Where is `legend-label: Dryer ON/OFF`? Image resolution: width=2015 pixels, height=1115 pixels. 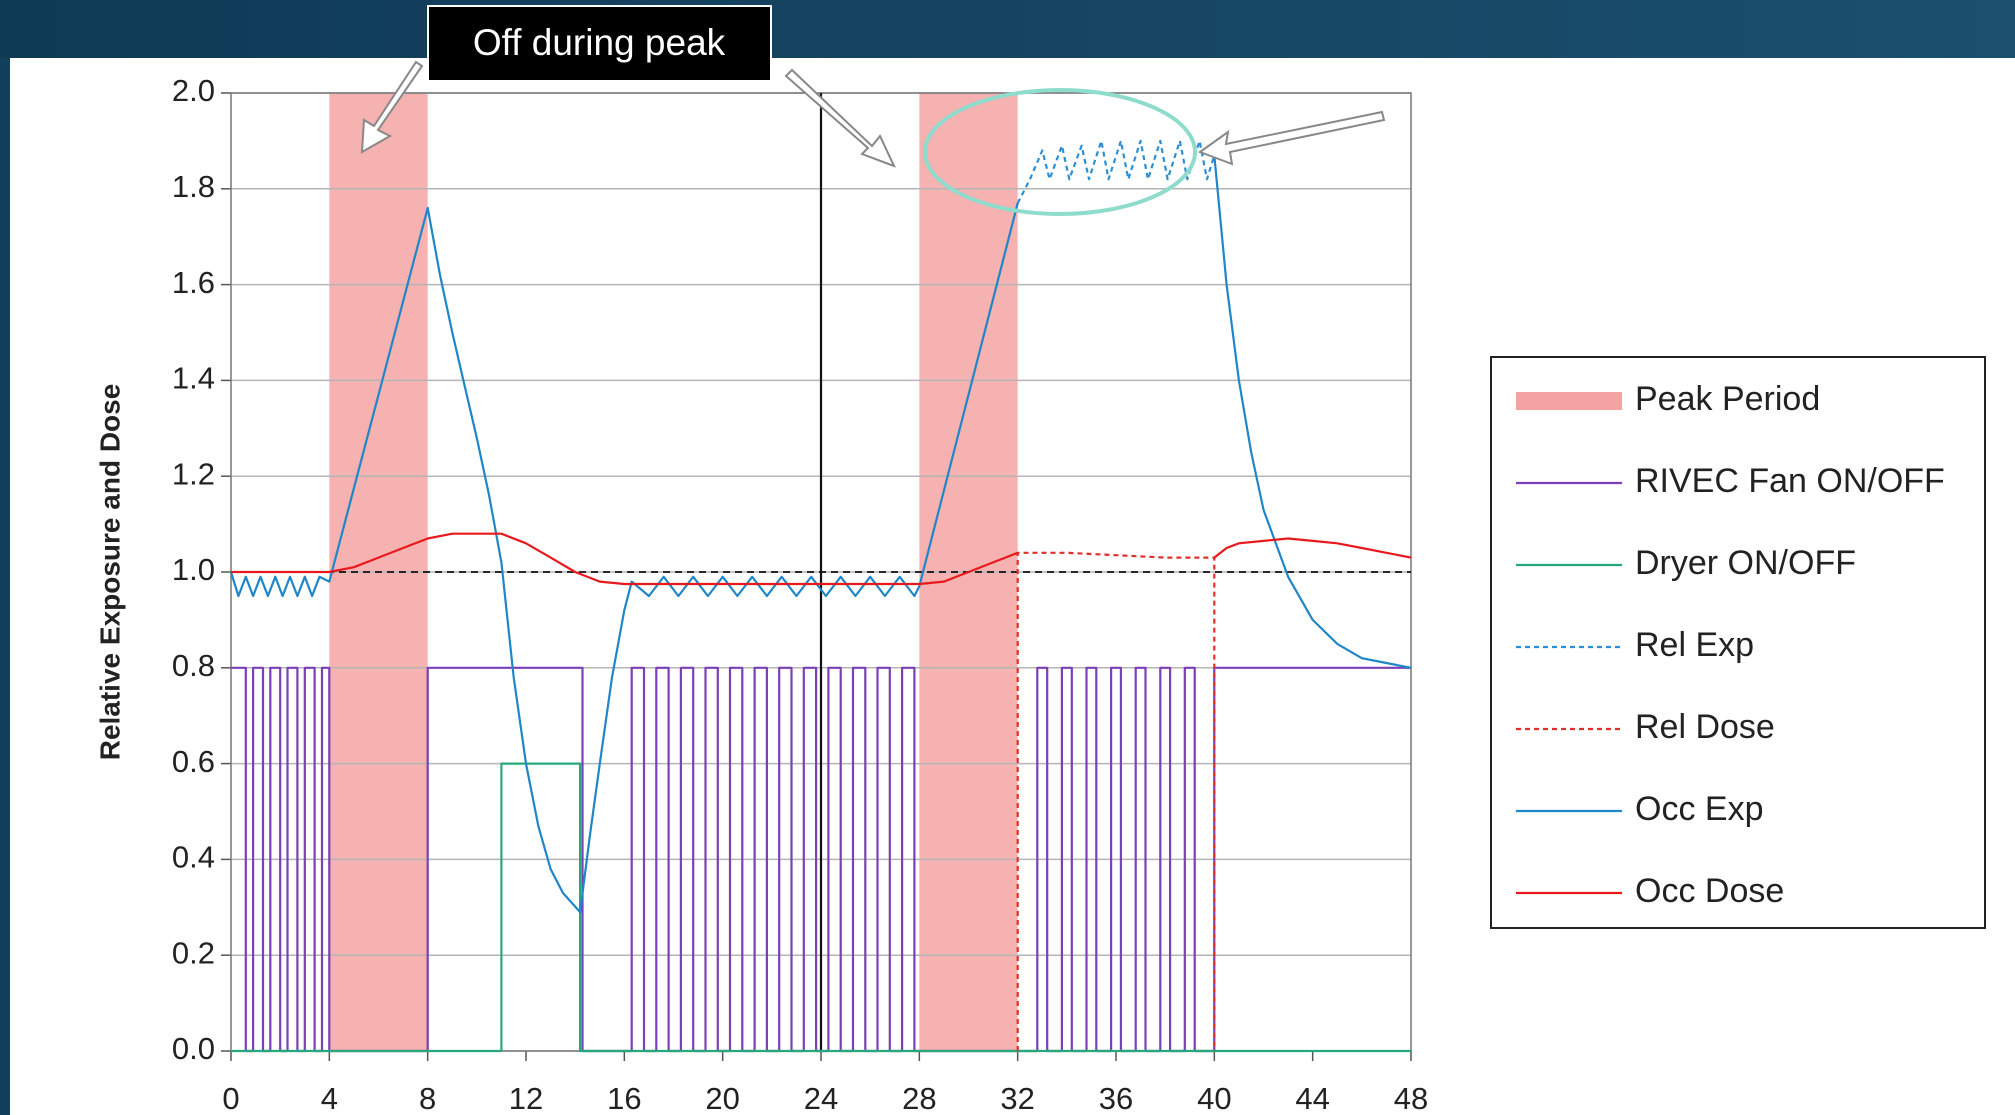 legend-label: Dryer ON/OFF is located at coordinates (1745, 563).